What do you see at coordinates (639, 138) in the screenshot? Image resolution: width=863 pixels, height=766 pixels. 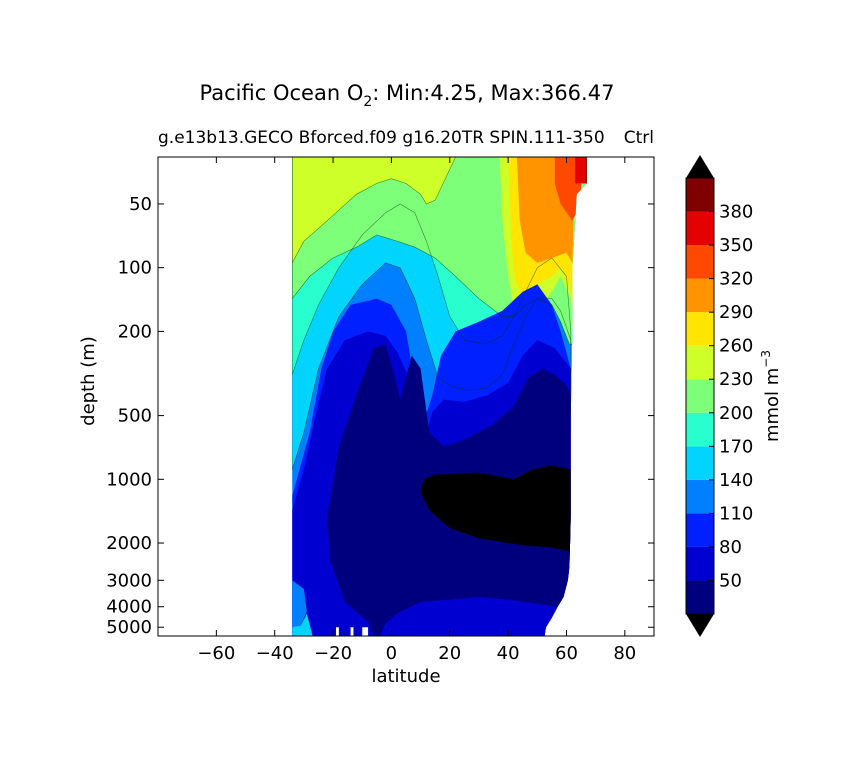 I see `chart-subtitle-ctrl: Ctrl` at bounding box center [639, 138].